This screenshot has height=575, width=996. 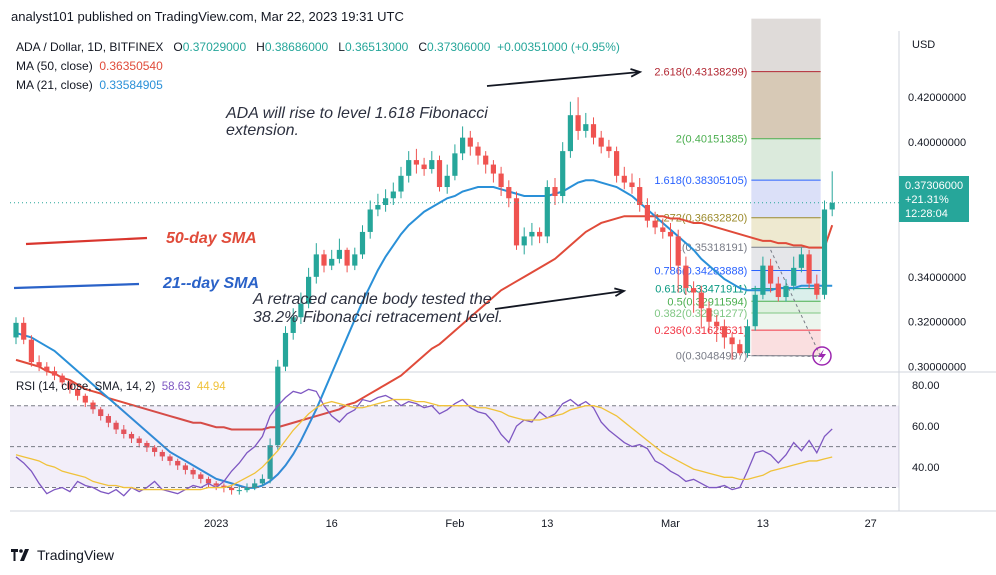 I want to click on ma50-label: MA (50, close), so click(x=54, y=66).